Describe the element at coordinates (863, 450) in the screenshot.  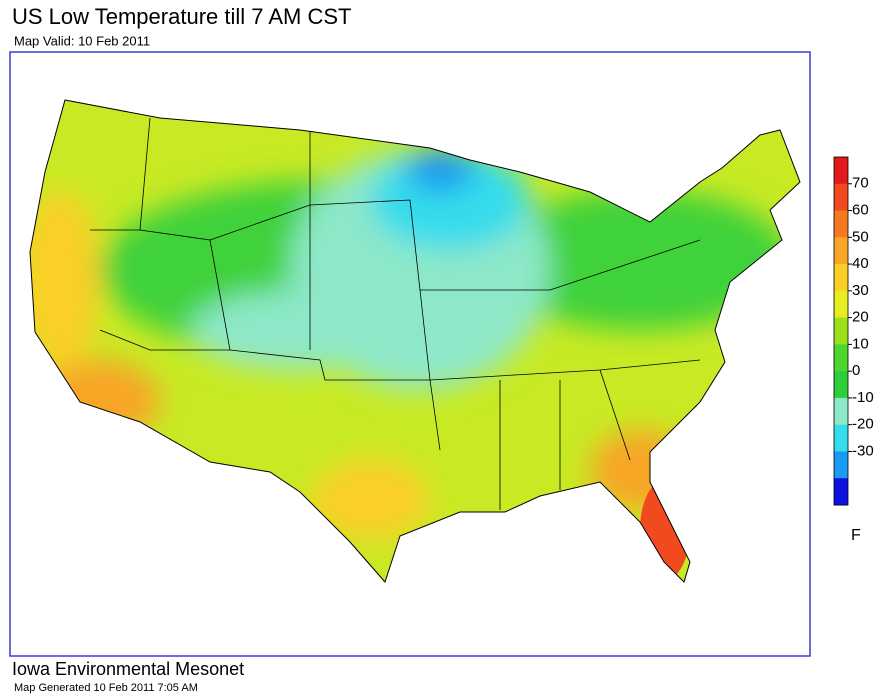
I see `colorbar-label: -30` at that location.